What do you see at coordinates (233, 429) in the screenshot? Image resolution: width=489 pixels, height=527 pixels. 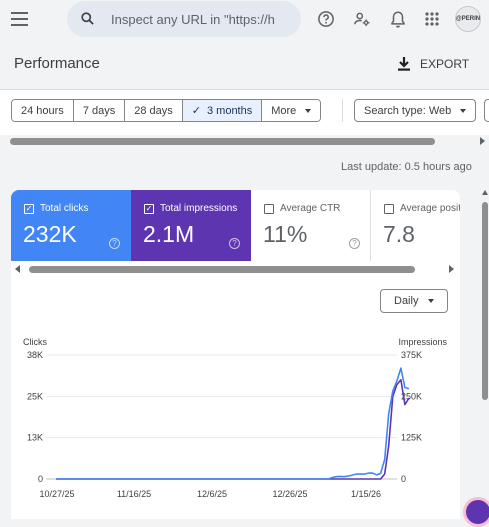 I see `series-line` at bounding box center [233, 429].